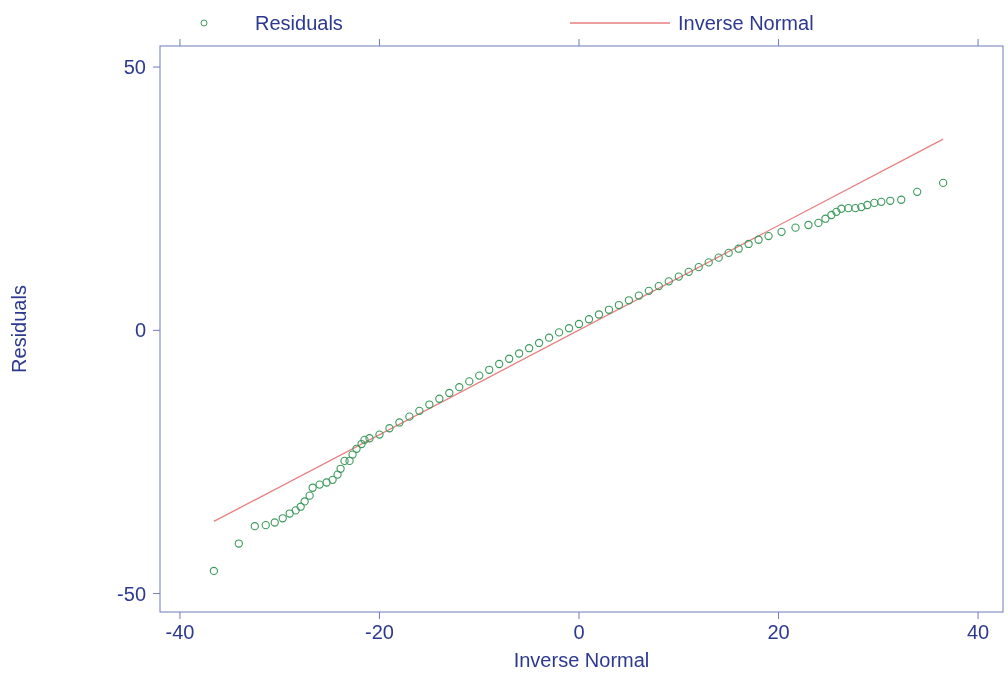 The height and width of the screenshot is (675, 1008). I want to click on y-axis-title: Residuals, so click(19, 329).